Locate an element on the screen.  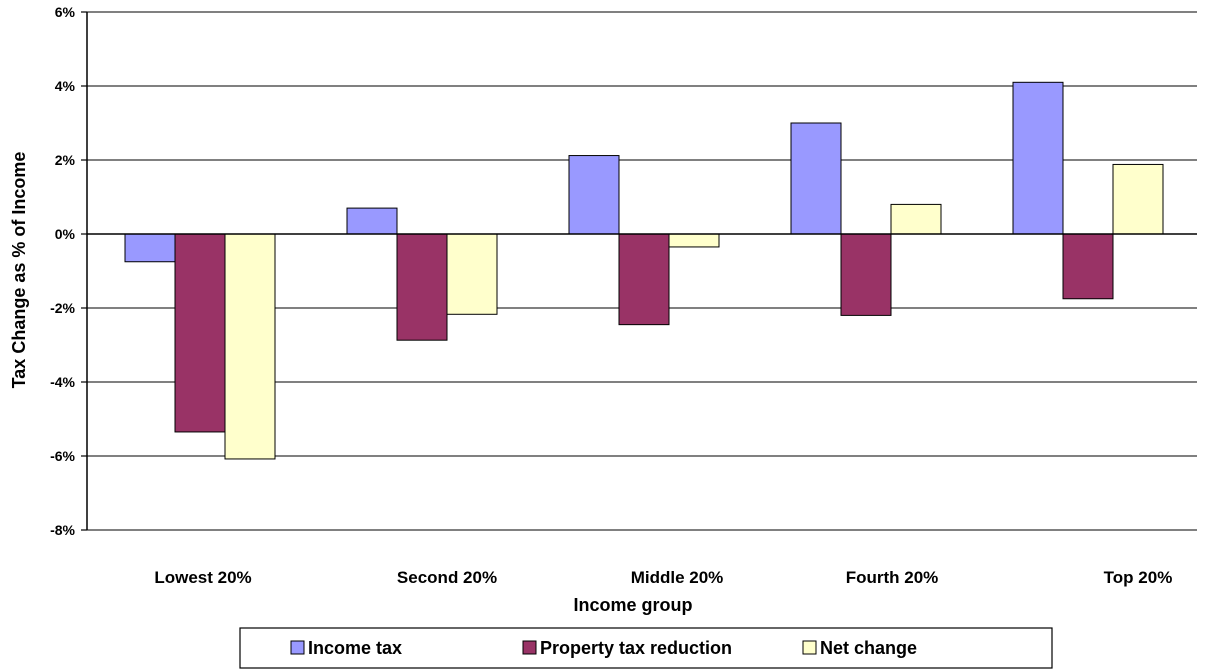
legend-label: Net change is located at coordinates (868, 648).